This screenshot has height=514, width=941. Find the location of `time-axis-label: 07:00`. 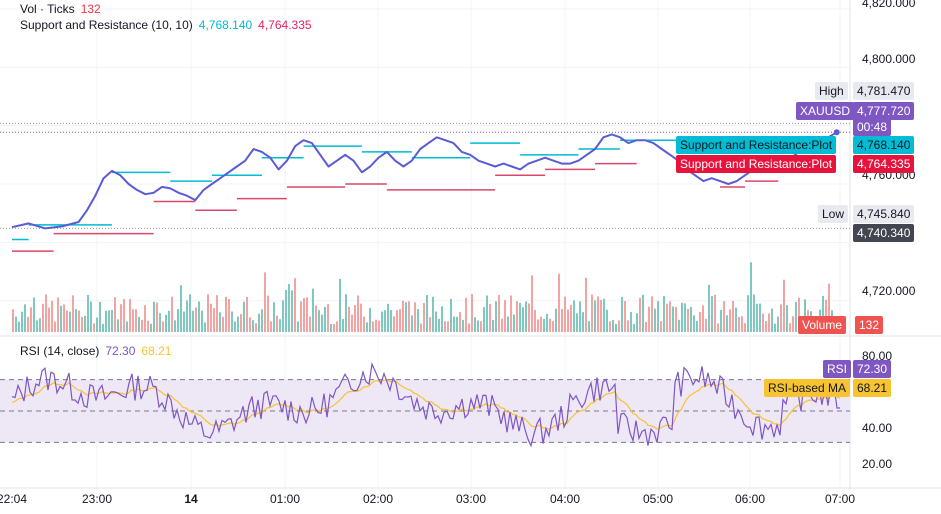

time-axis-label: 07:00 is located at coordinates (840, 499).